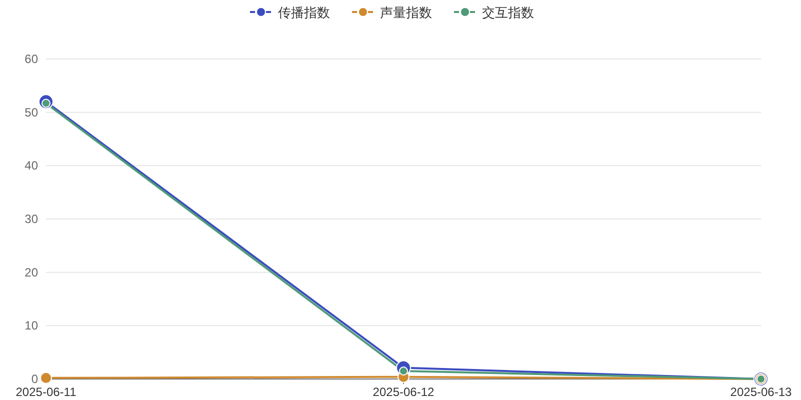  I want to click on y-tick-label: 40, so click(31, 165).